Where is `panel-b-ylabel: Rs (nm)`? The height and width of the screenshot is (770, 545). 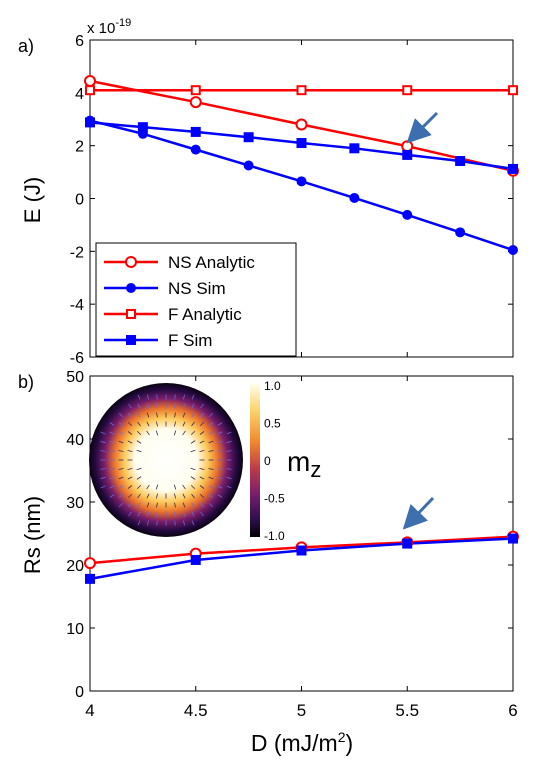 panel-b-ylabel: Rs (nm) is located at coordinates (32, 535).